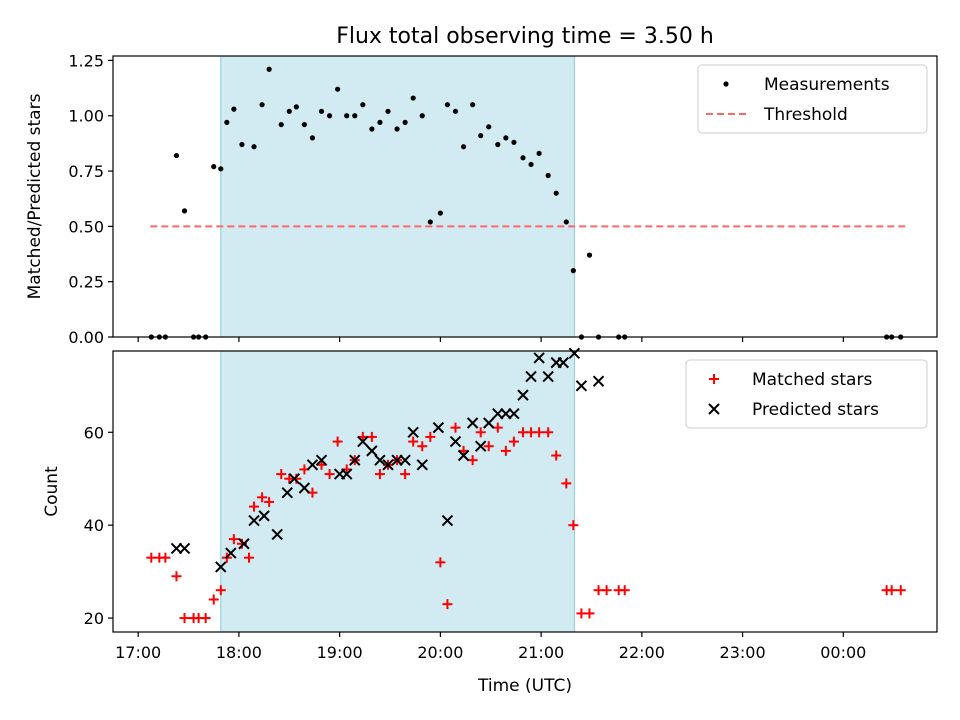 The image size is (960, 720). I want to click on x-tick-label: 20:00, so click(440, 652).